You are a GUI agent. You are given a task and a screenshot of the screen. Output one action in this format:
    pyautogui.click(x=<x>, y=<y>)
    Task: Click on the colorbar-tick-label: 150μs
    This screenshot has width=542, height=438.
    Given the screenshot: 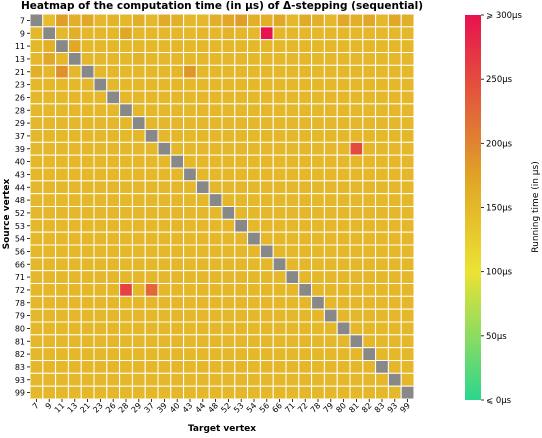 What is the action you would take?
    pyautogui.click(x=499, y=209)
    